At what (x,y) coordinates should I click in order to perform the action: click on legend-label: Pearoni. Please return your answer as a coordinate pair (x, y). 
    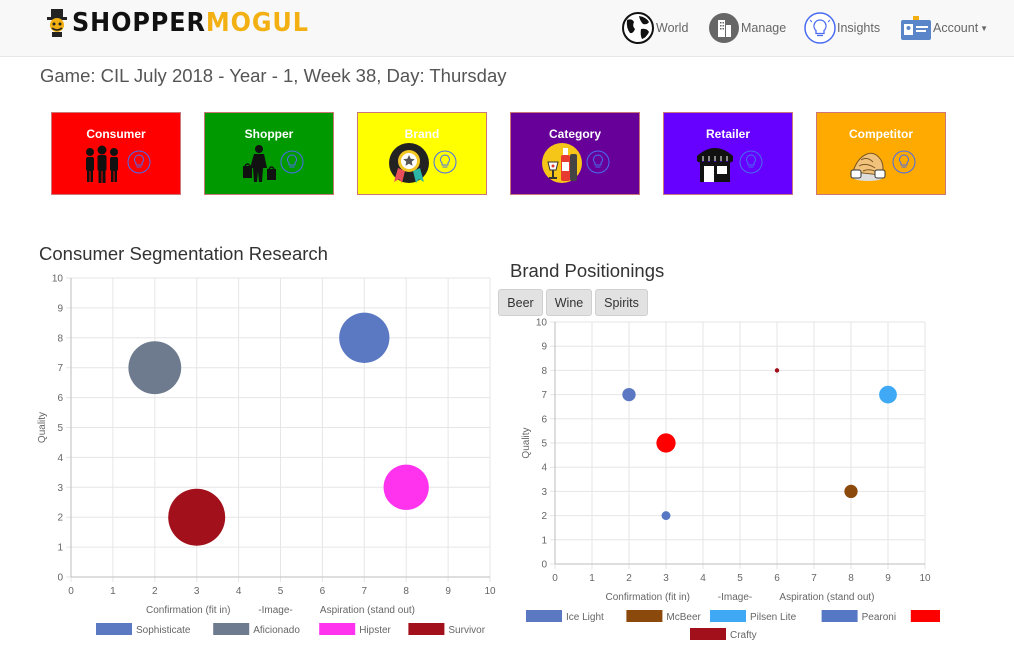
    Looking at the image, I should click on (879, 617).